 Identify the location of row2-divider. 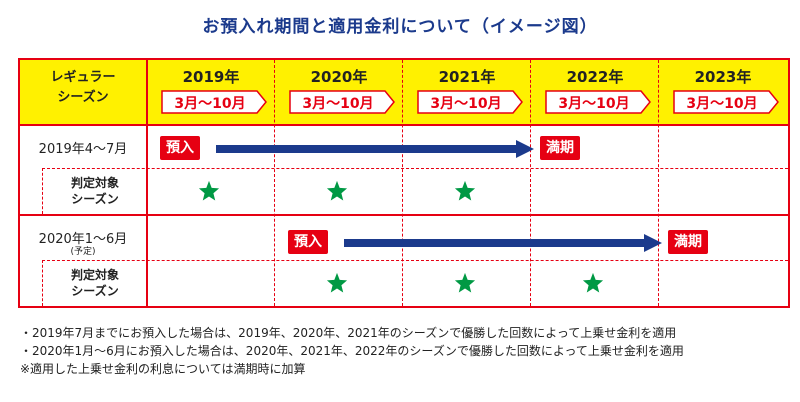
(415, 260).